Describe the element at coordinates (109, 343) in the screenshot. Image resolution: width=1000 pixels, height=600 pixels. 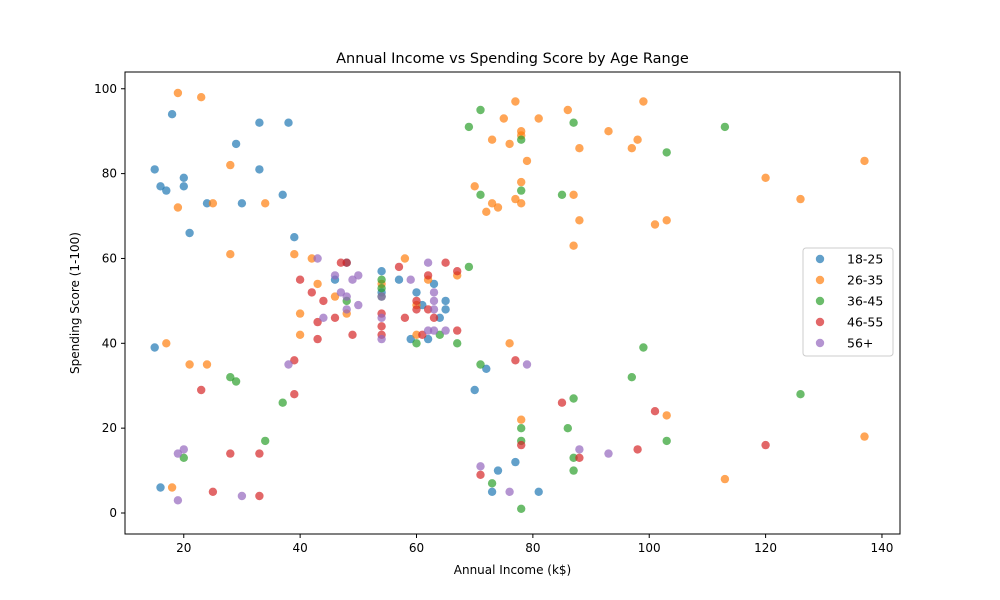
I see `y-tick-label: 40` at that location.